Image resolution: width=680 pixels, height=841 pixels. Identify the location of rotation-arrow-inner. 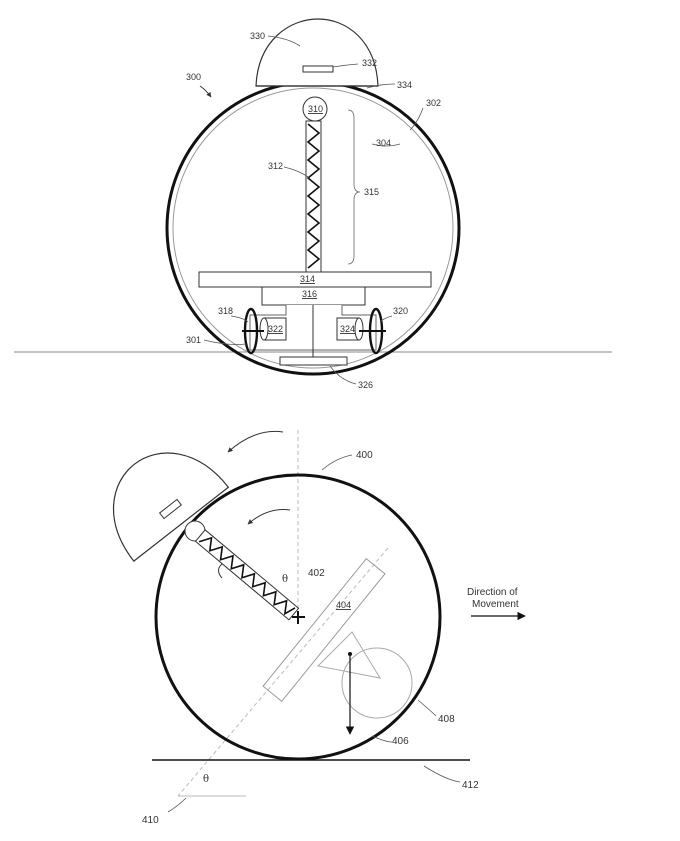
(269, 517).